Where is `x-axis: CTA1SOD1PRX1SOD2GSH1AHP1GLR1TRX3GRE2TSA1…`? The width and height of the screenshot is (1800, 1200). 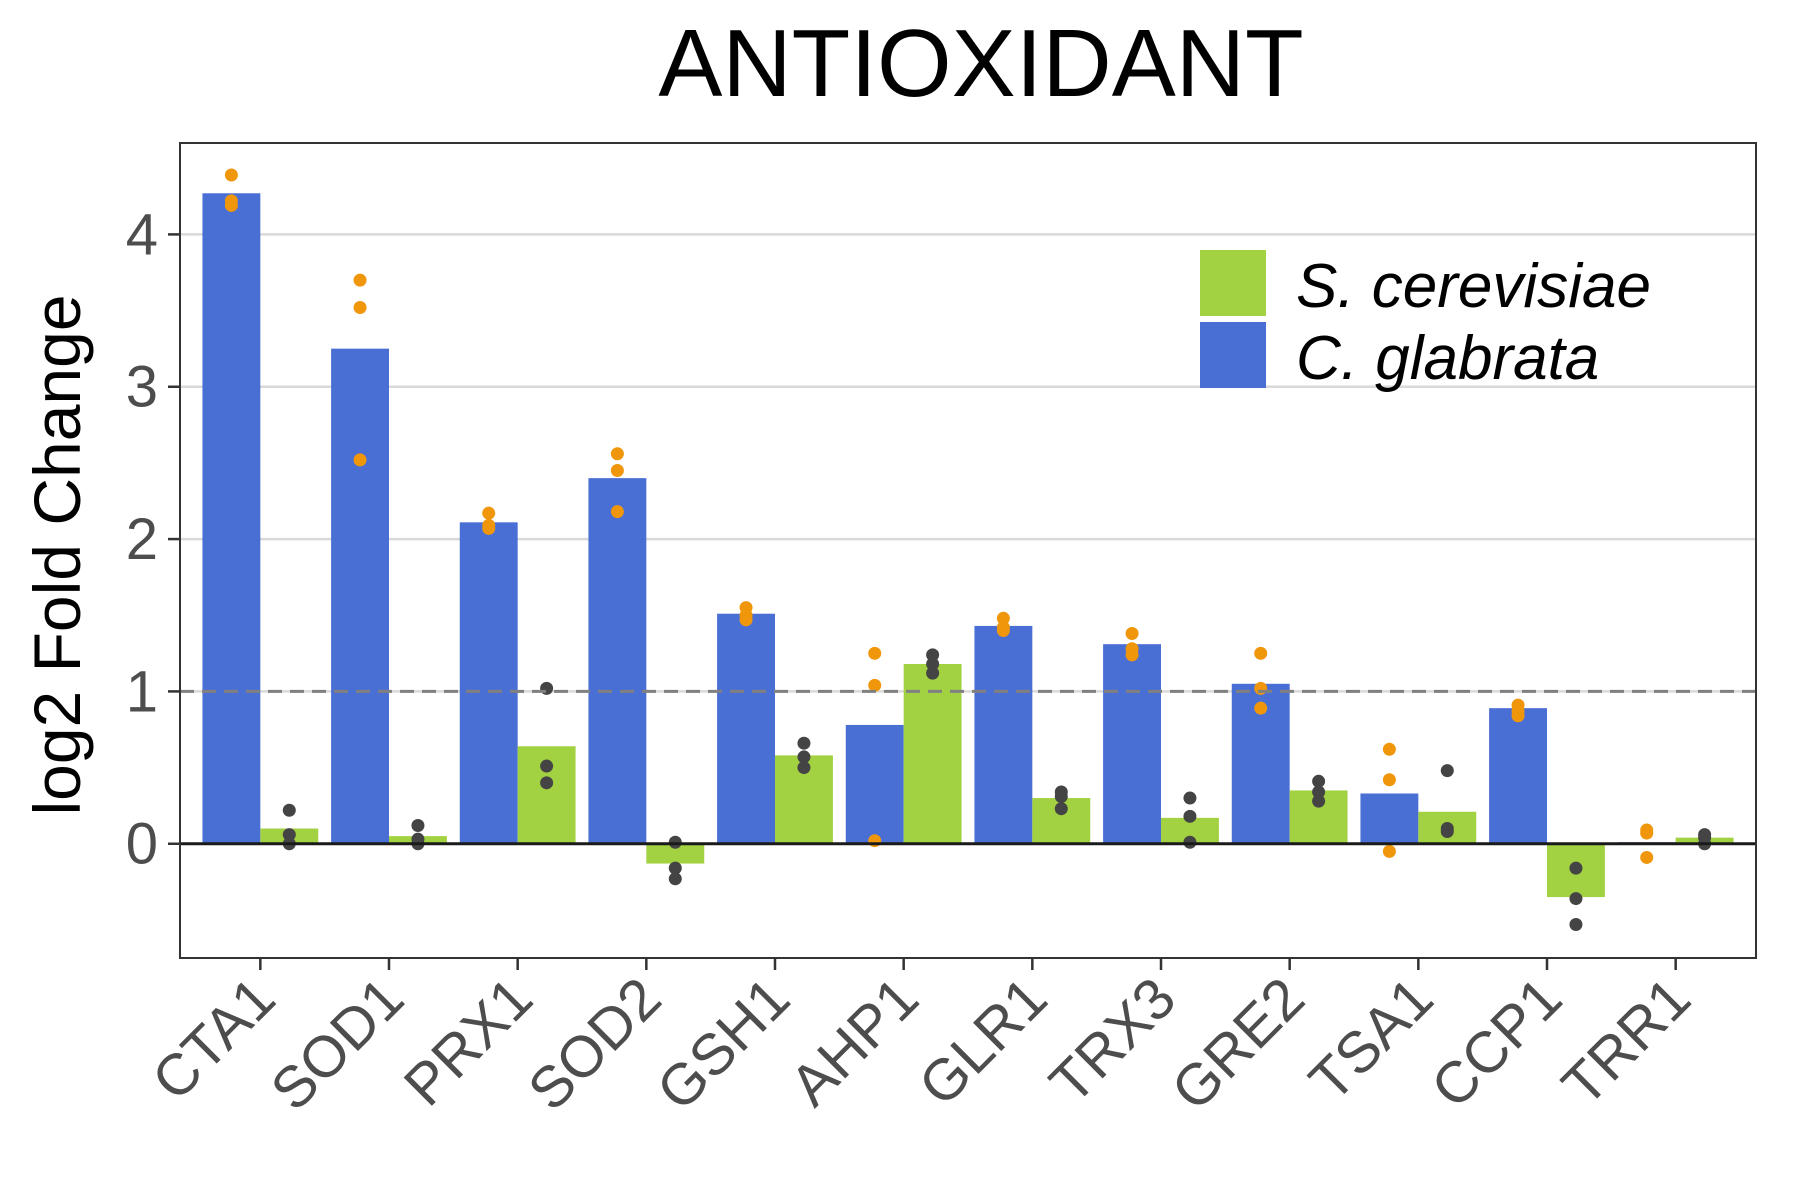 x-axis: CTA1SOD1PRX1SOD2GSH1AHP1GLR1TRX3GRE2TSA1… is located at coordinates (921, 1040).